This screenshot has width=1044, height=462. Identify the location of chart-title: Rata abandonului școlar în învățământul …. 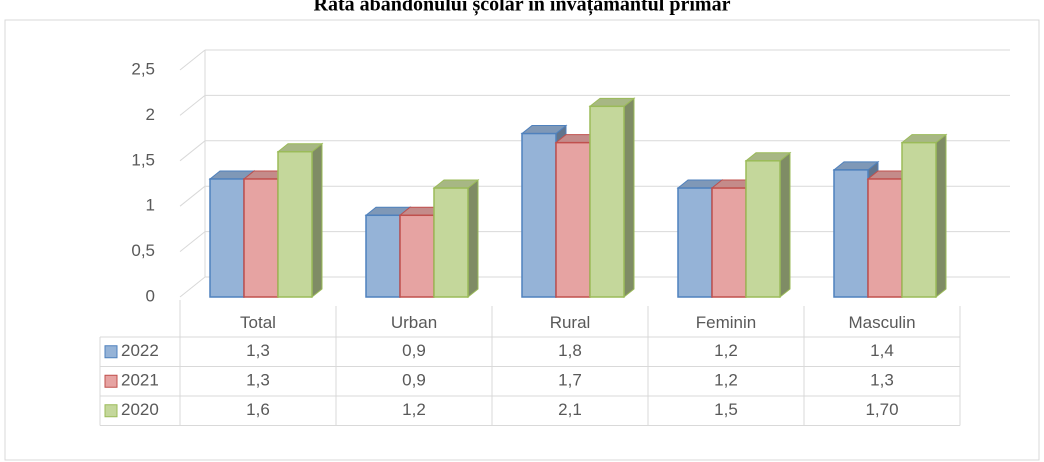
(522, 8).